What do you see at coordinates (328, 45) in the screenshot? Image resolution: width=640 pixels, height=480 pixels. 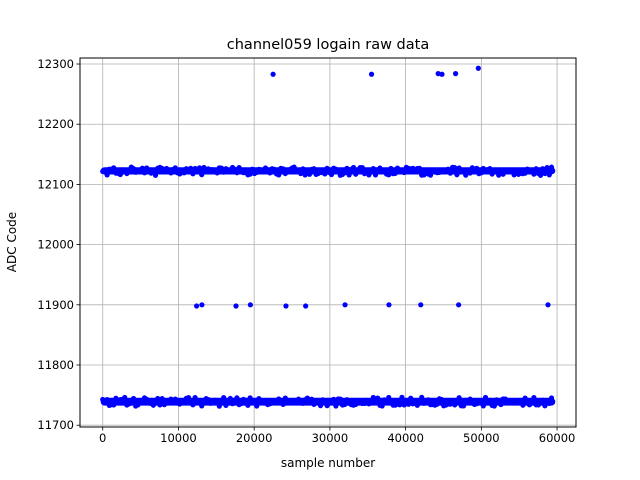 I see `chart-title: channel059 logain raw data` at bounding box center [328, 45].